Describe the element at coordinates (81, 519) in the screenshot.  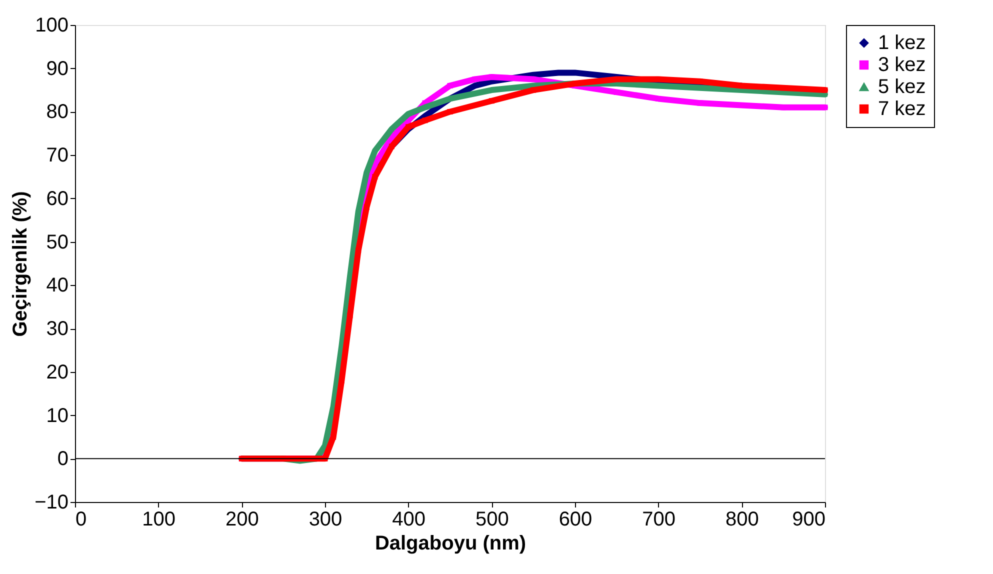
I see `x-tick-label: 0` at that location.